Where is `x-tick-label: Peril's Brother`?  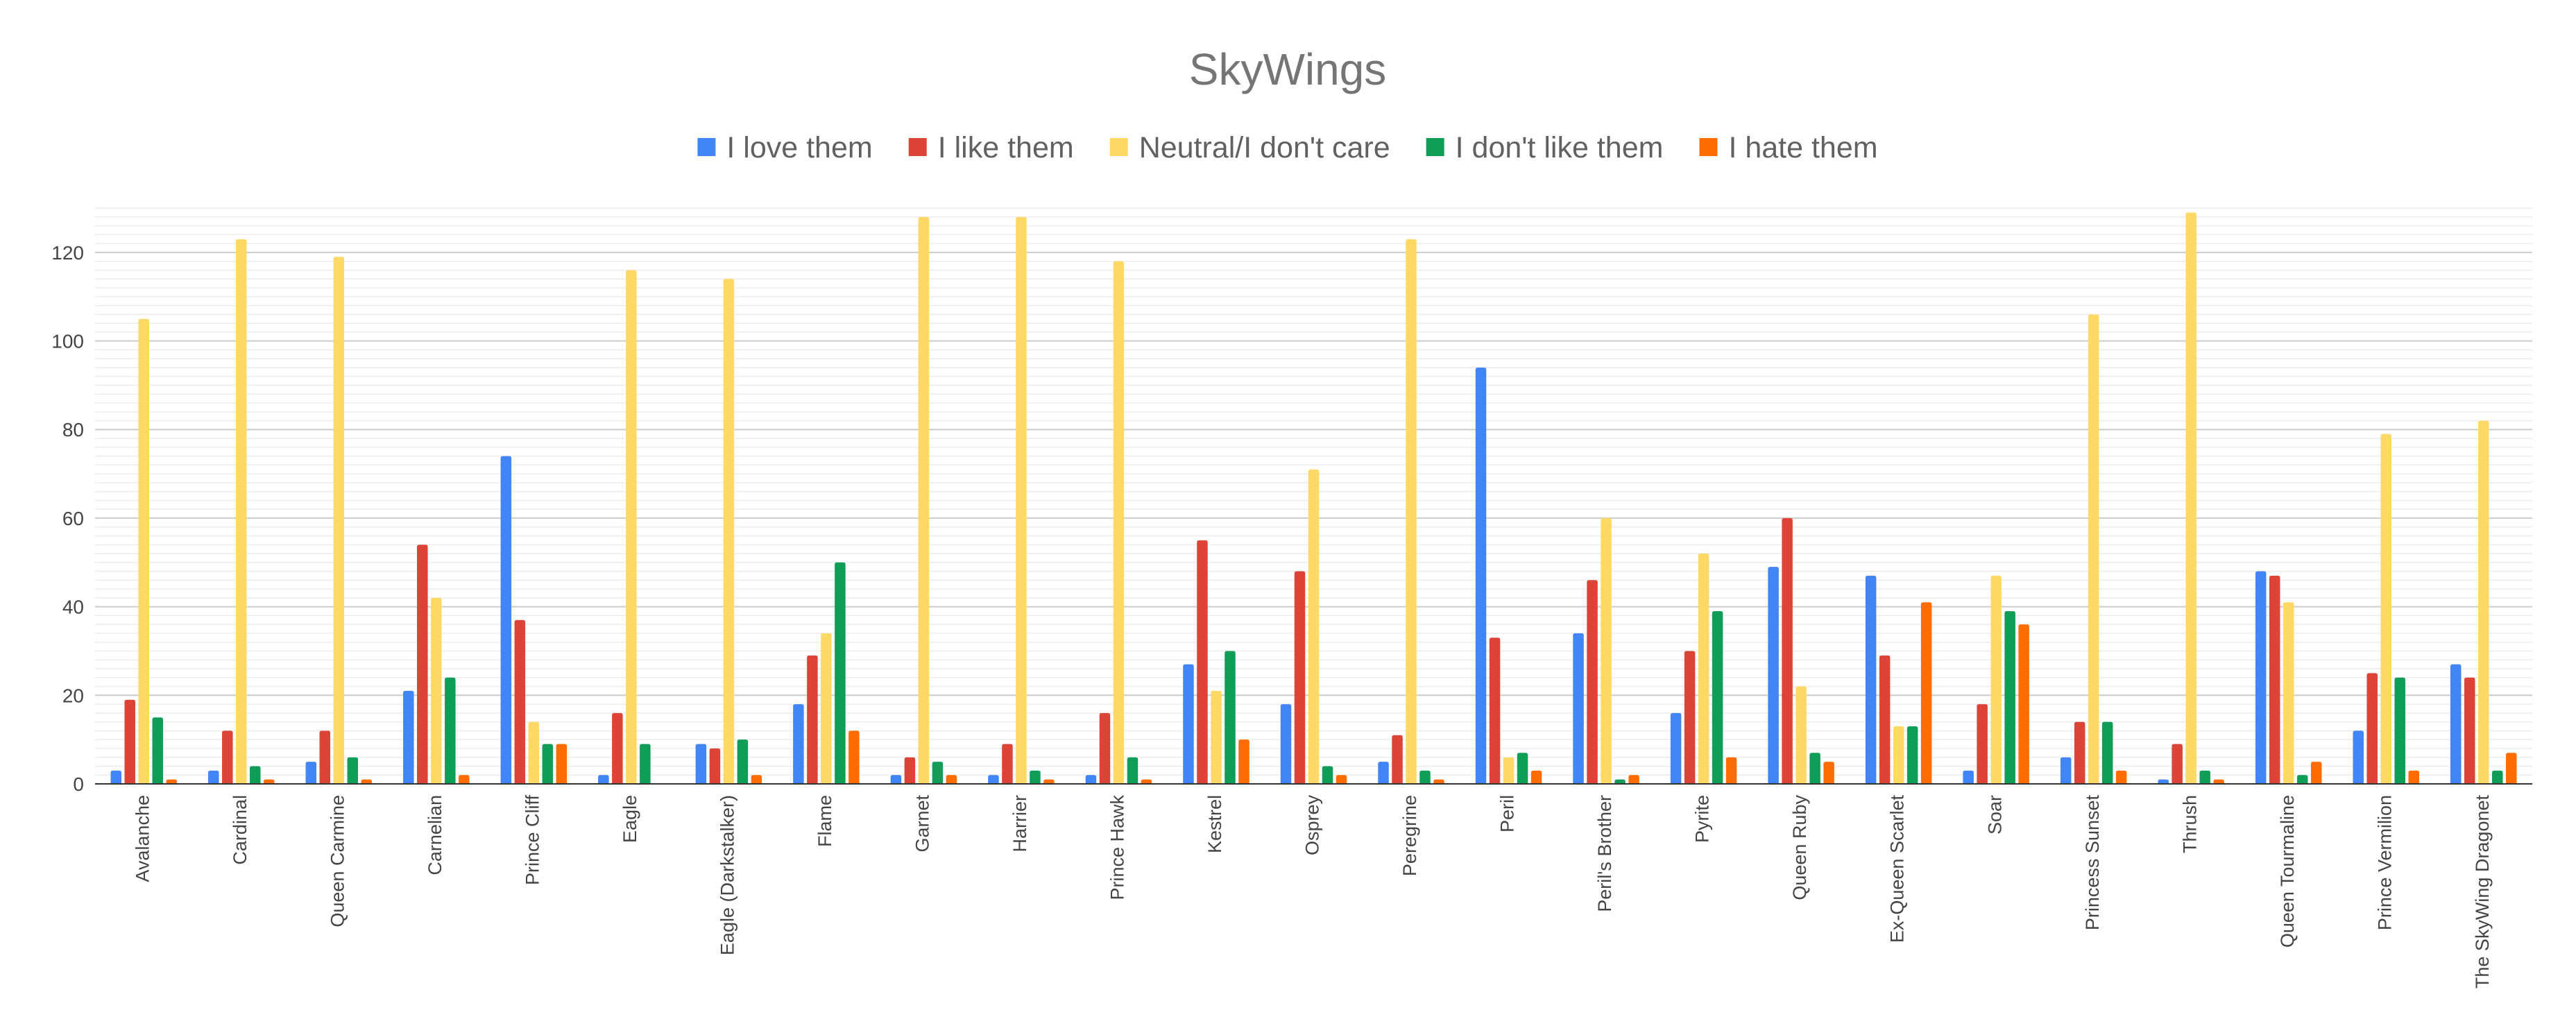
x-tick-label: Peril's Brother is located at coordinates (1604, 853).